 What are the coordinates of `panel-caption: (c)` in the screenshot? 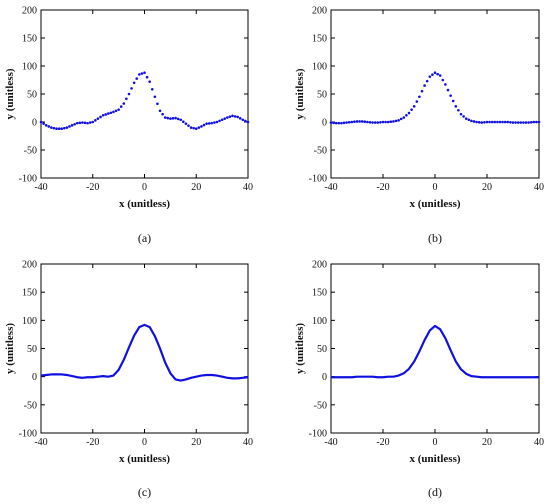 It's located at (144, 492).